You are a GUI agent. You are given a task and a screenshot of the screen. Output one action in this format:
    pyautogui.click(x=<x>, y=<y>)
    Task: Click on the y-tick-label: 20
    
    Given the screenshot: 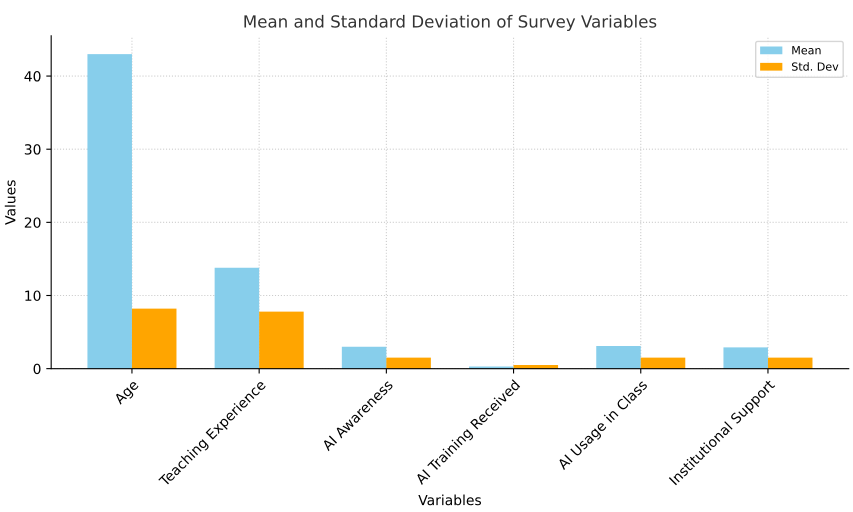 What is the action you would take?
    pyautogui.click(x=32, y=222)
    